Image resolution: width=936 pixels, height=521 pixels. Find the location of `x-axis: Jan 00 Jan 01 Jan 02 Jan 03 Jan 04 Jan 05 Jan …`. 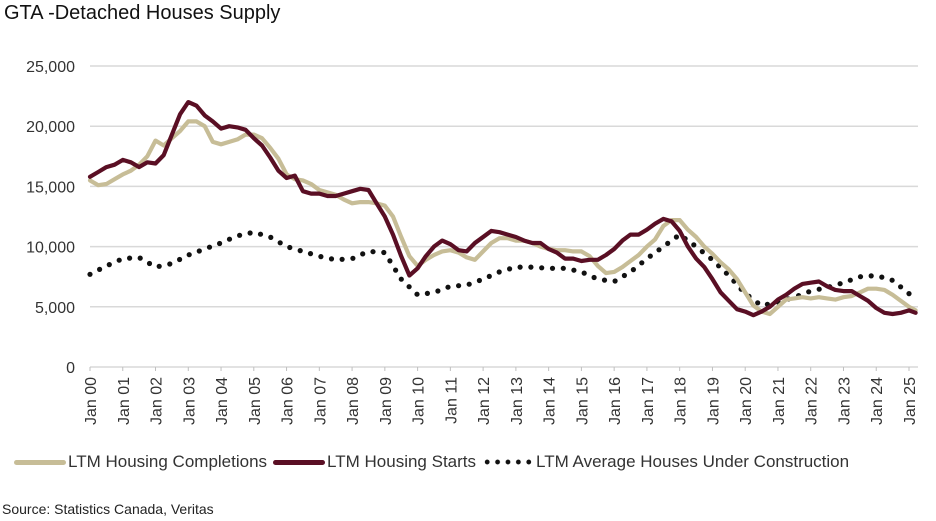

x-axis: Jan 00 Jan 01 Jan 02 Jan 03 Jan 04 Jan 05 Jan … is located at coordinates (501, 396).